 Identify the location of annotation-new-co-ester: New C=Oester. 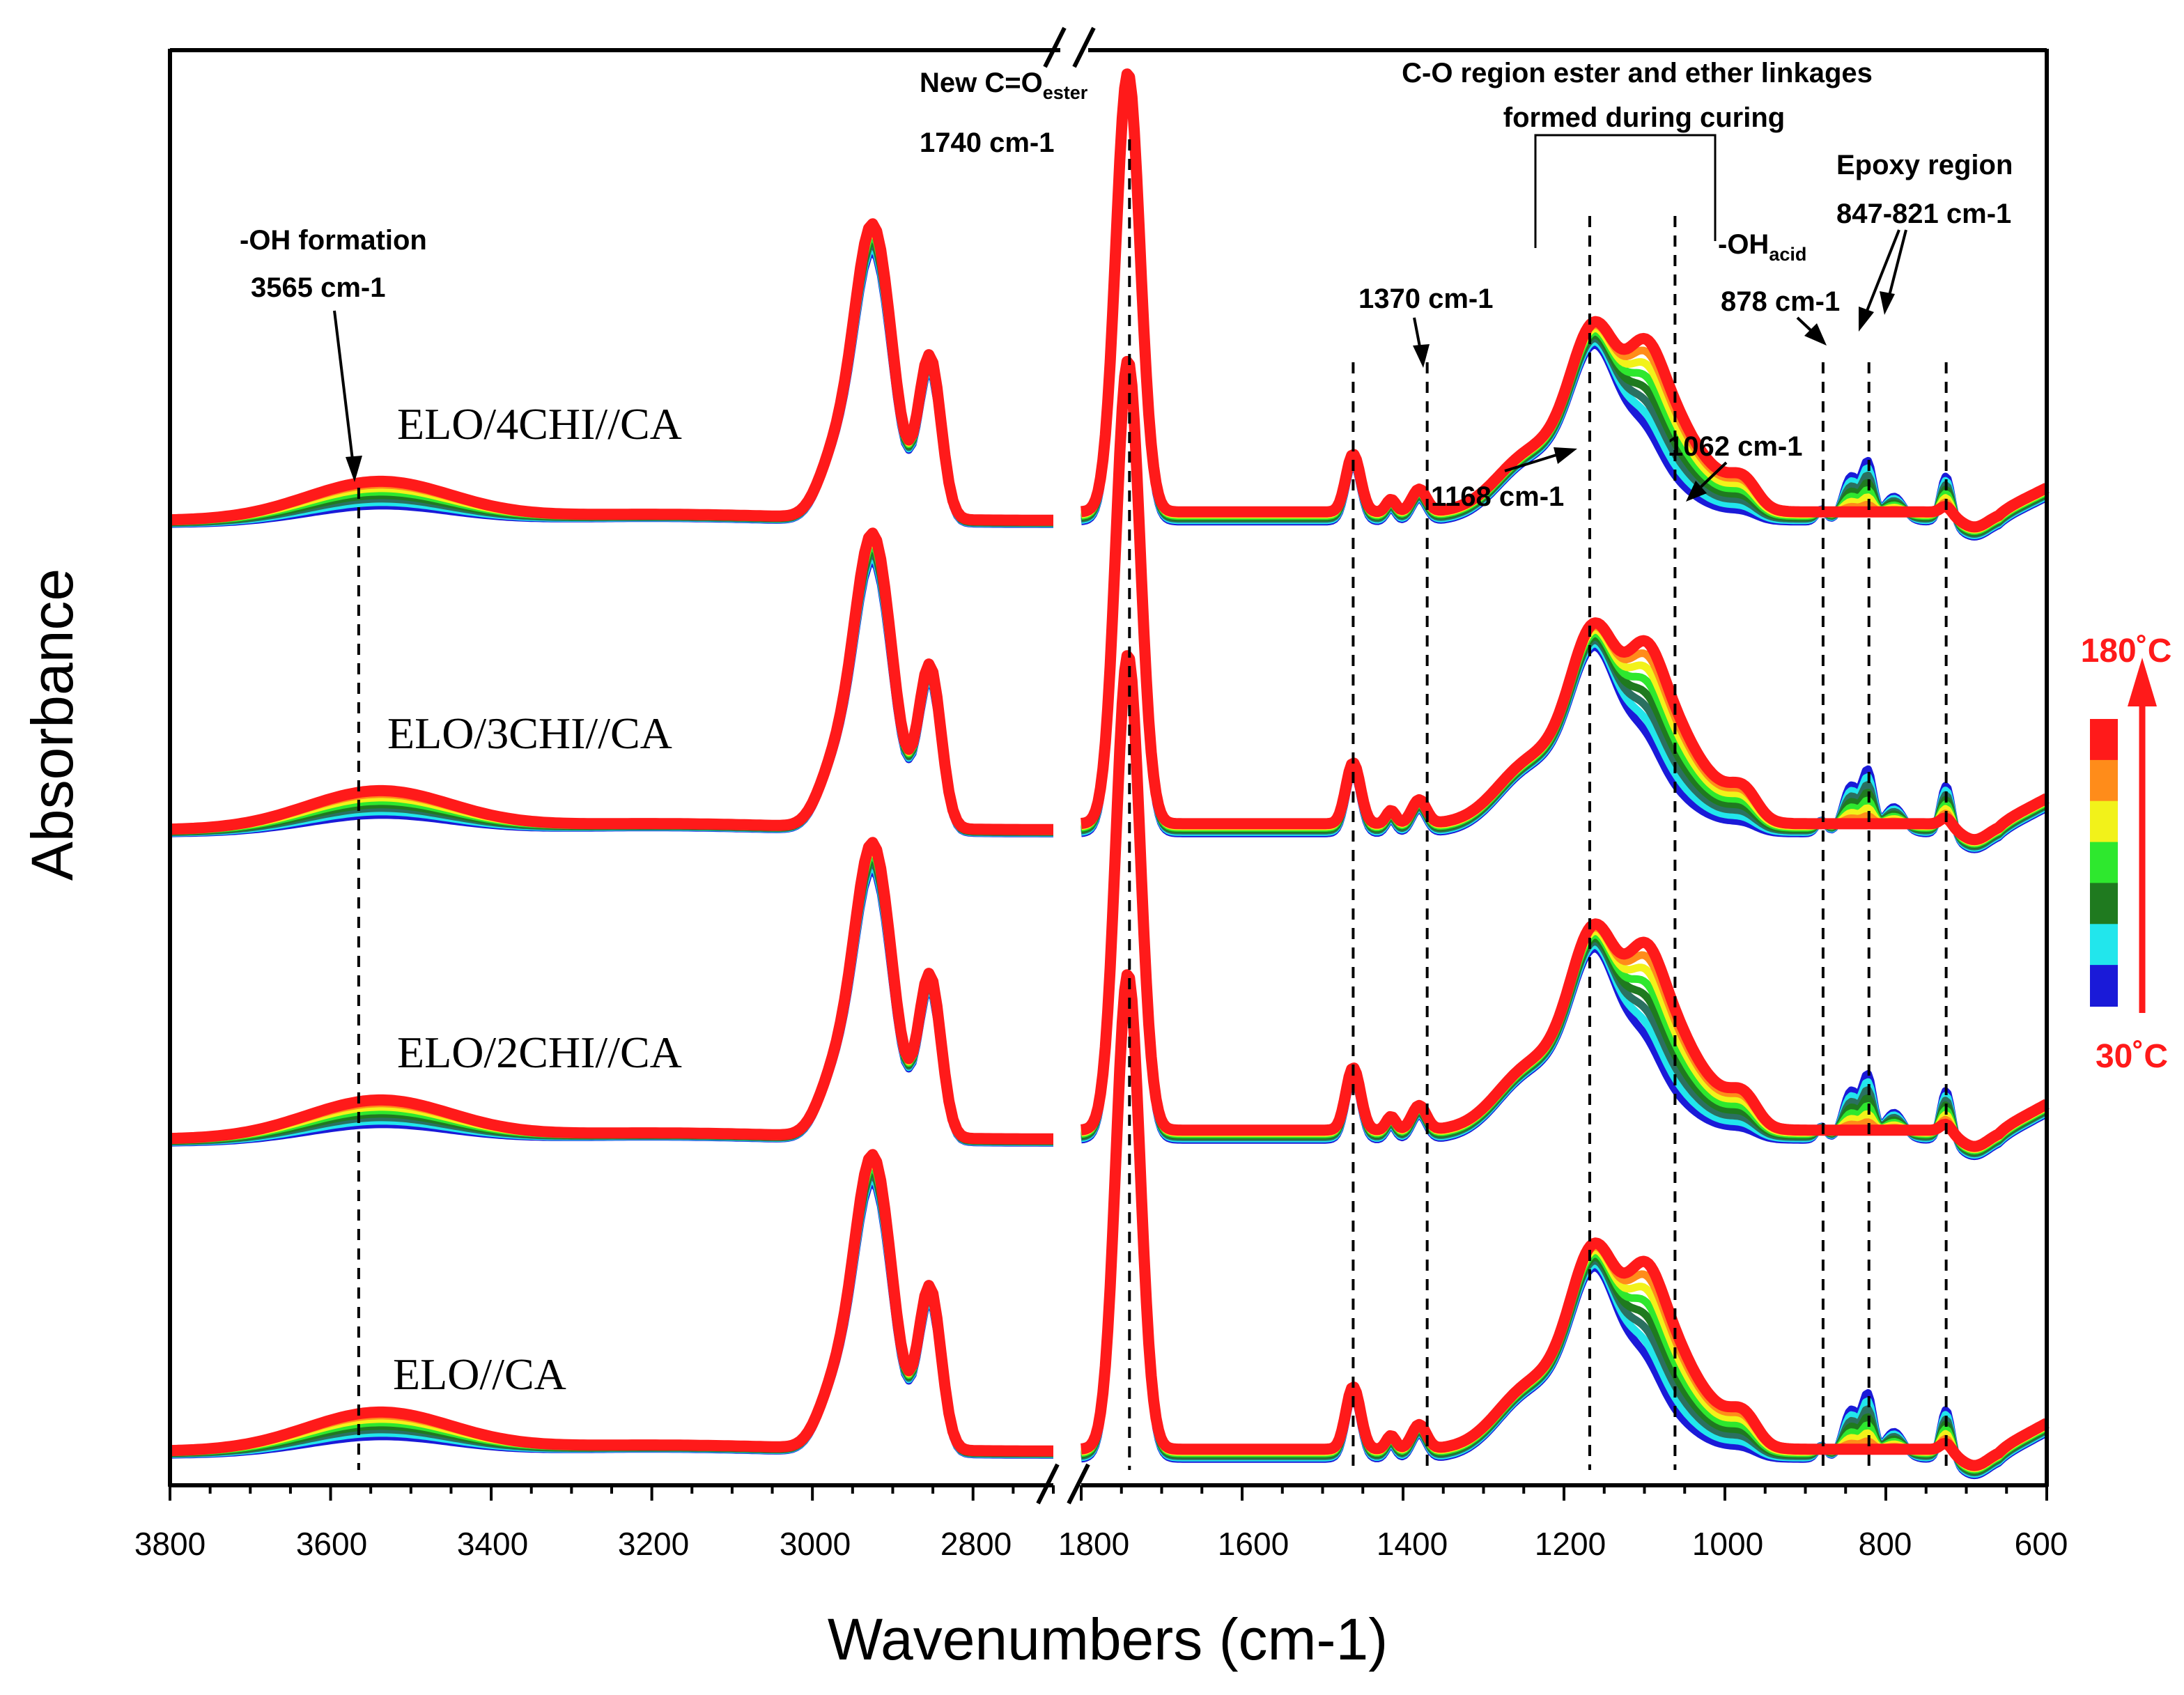
(1004, 85).